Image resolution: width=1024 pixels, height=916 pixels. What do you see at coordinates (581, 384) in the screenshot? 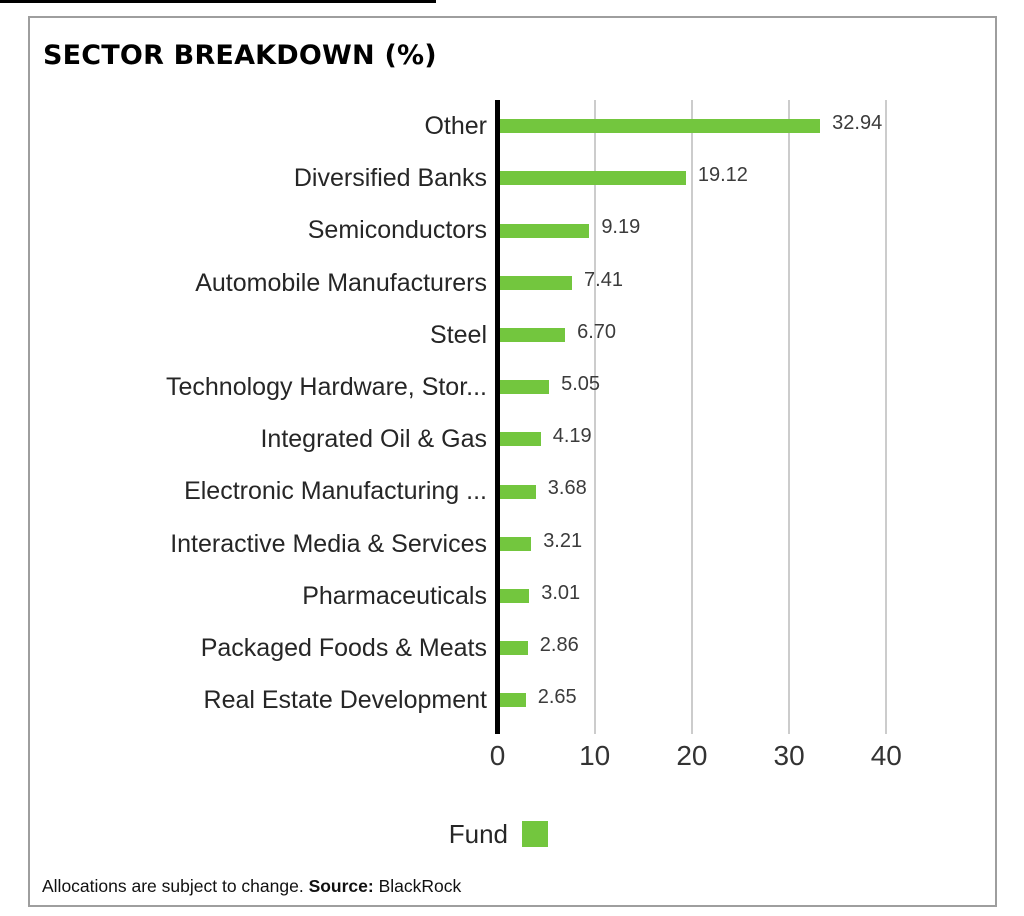
I see `bar-value-label: 5.05` at bounding box center [581, 384].